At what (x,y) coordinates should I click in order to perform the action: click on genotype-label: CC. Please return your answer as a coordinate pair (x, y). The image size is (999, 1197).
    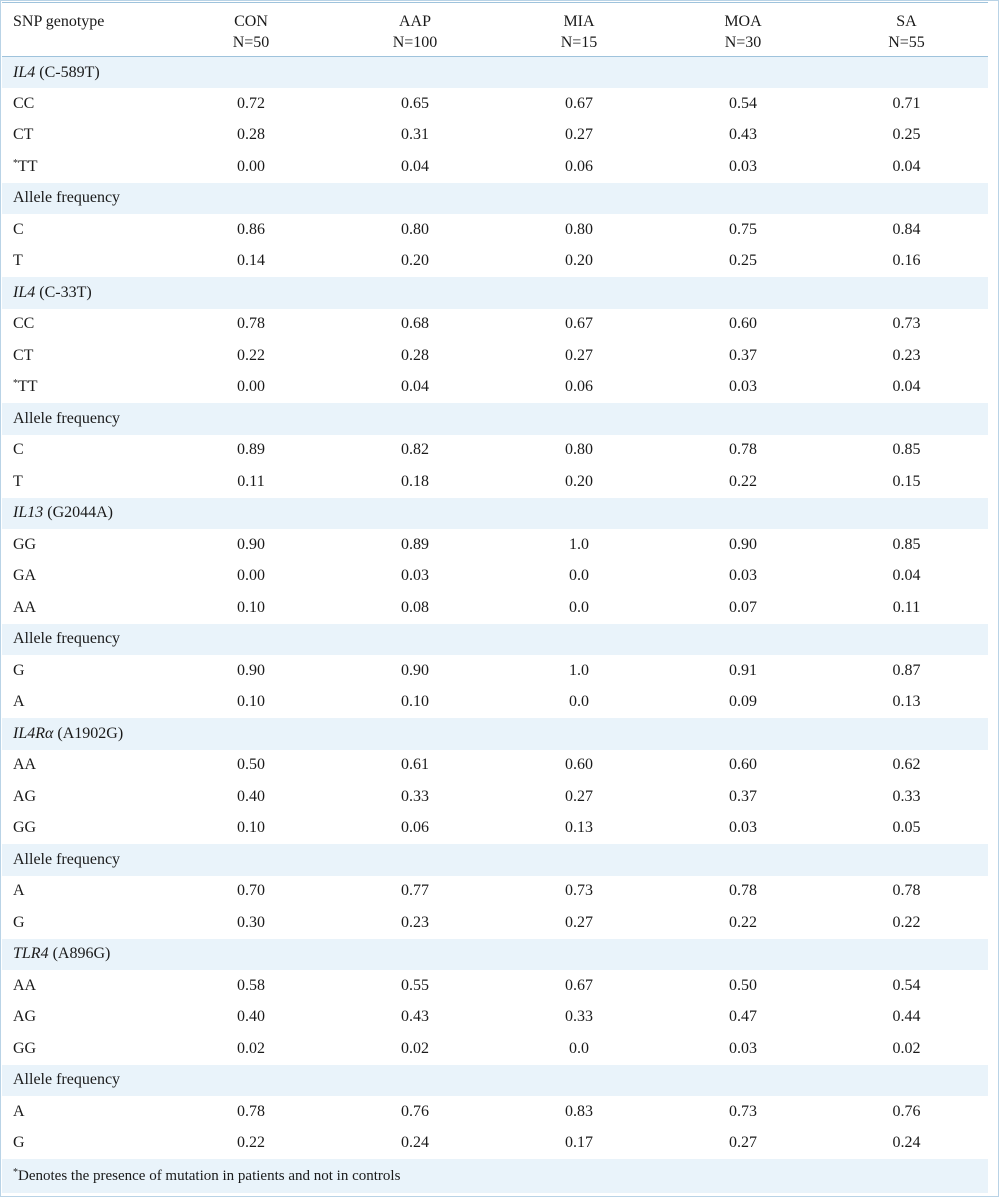
    Looking at the image, I should click on (85, 104).